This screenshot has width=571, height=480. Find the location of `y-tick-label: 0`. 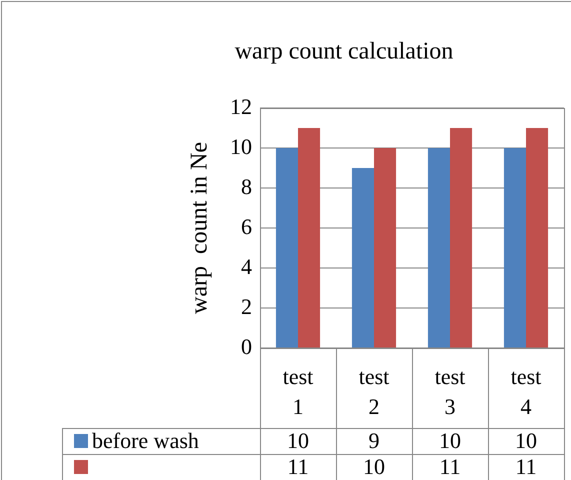

y-tick-label: 0 is located at coordinates (246, 346).